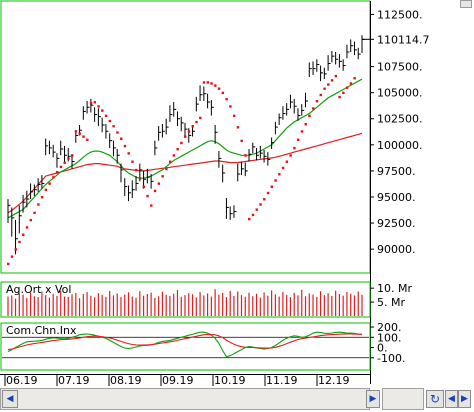  What do you see at coordinates (466, 4) in the screenshot?
I see `window-corner-button` at bounding box center [466, 4].